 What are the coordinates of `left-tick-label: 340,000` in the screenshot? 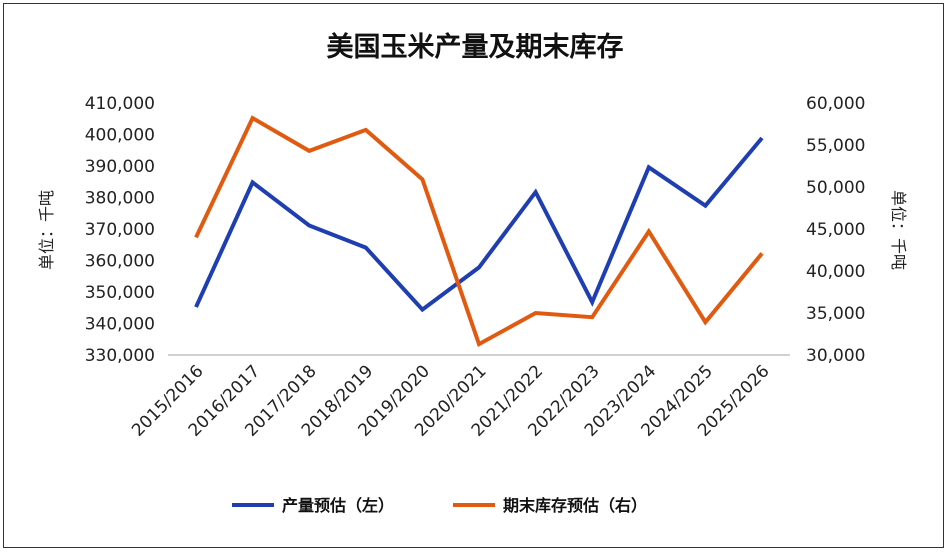 It's located at (120, 325).